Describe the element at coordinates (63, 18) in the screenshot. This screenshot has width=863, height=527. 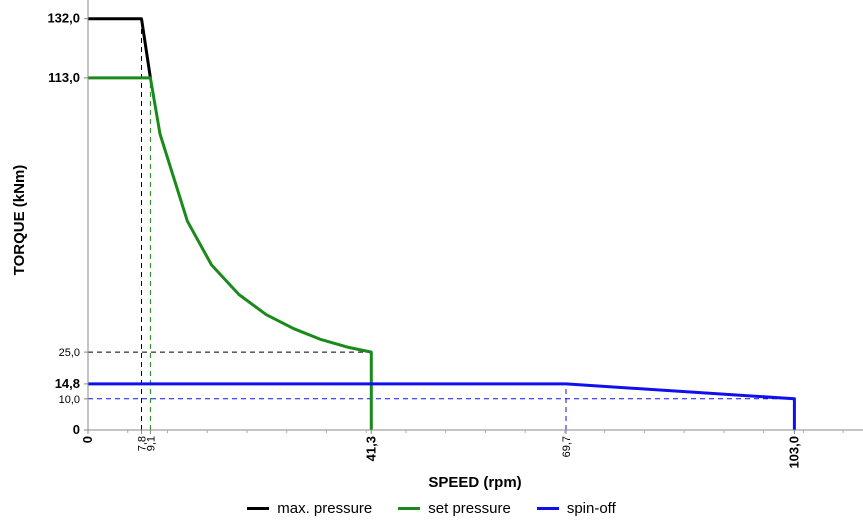
I see `y-tick-label: 132,0` at that location.